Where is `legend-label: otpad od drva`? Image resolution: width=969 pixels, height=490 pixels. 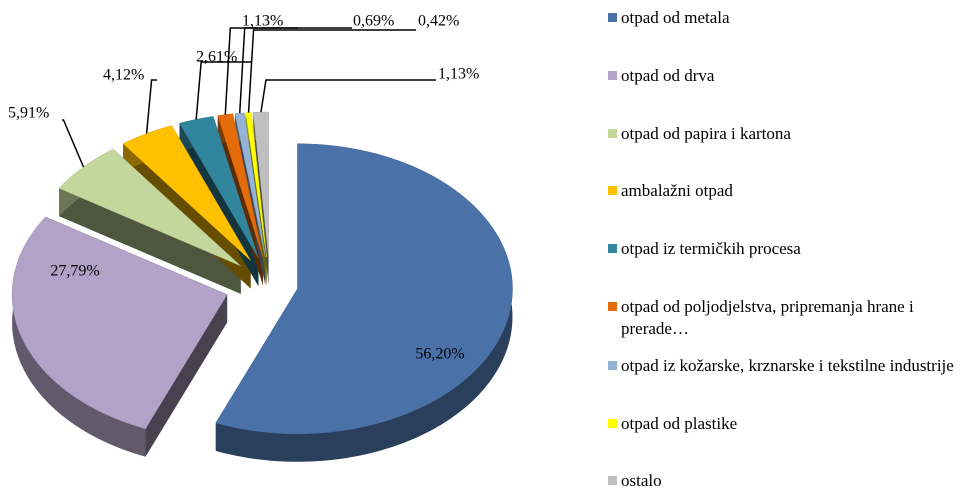
legend-label: otpad od drva is located at coordinates (668, 75).